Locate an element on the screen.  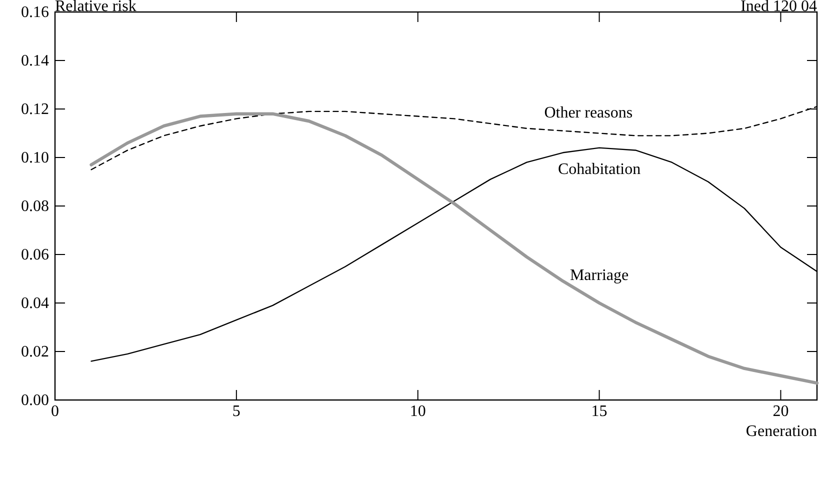
y-tick-label: 0.12 is located at coordinates (35, 109).